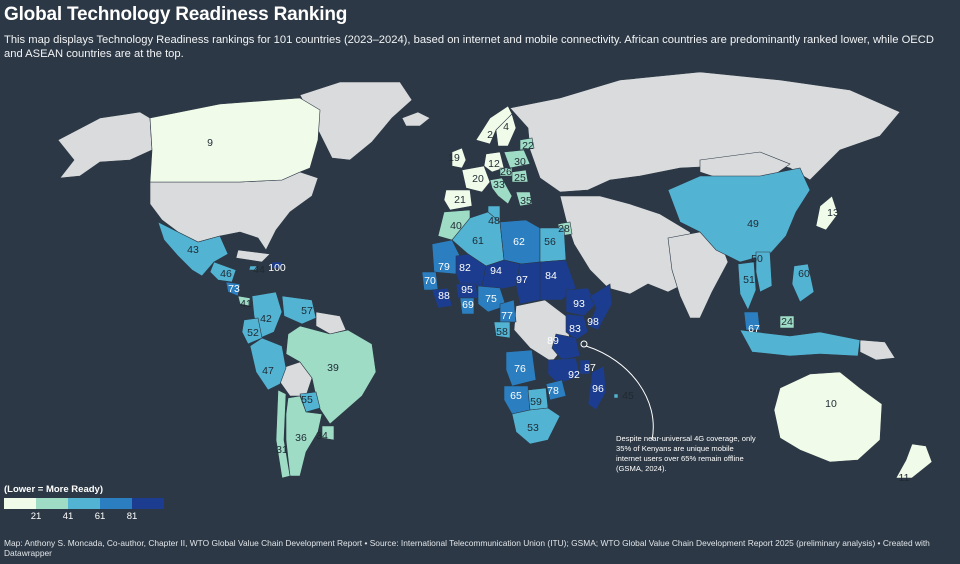 The height and width of the screenshot is (564, 960). What do you see at coordinates (490, 135) in the screenshot?
I see `rank-label-norway: 2` at bounding box center [490, 135].